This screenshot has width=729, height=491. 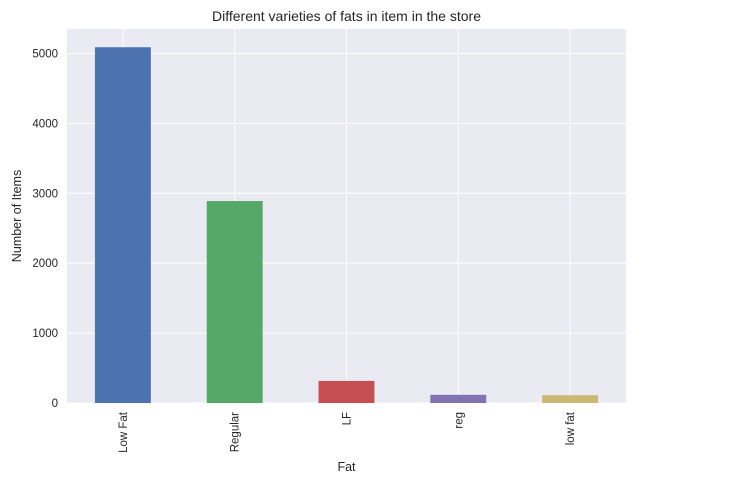 What do you see at coordinates (45, 264) in the screenshot?
I see `y-tick-label: 2000` at bounding box center [45, 264].